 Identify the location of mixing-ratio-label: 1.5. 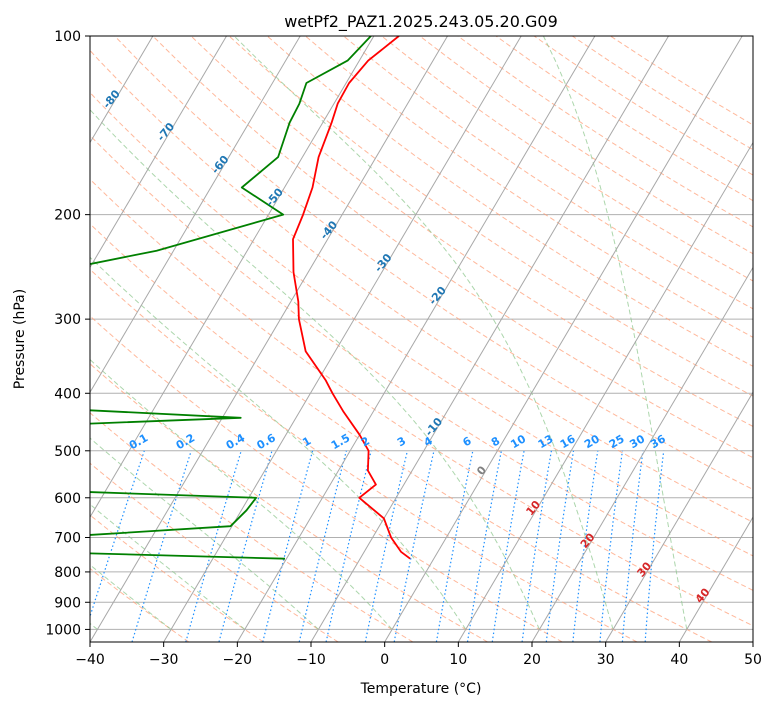
(340, 441).